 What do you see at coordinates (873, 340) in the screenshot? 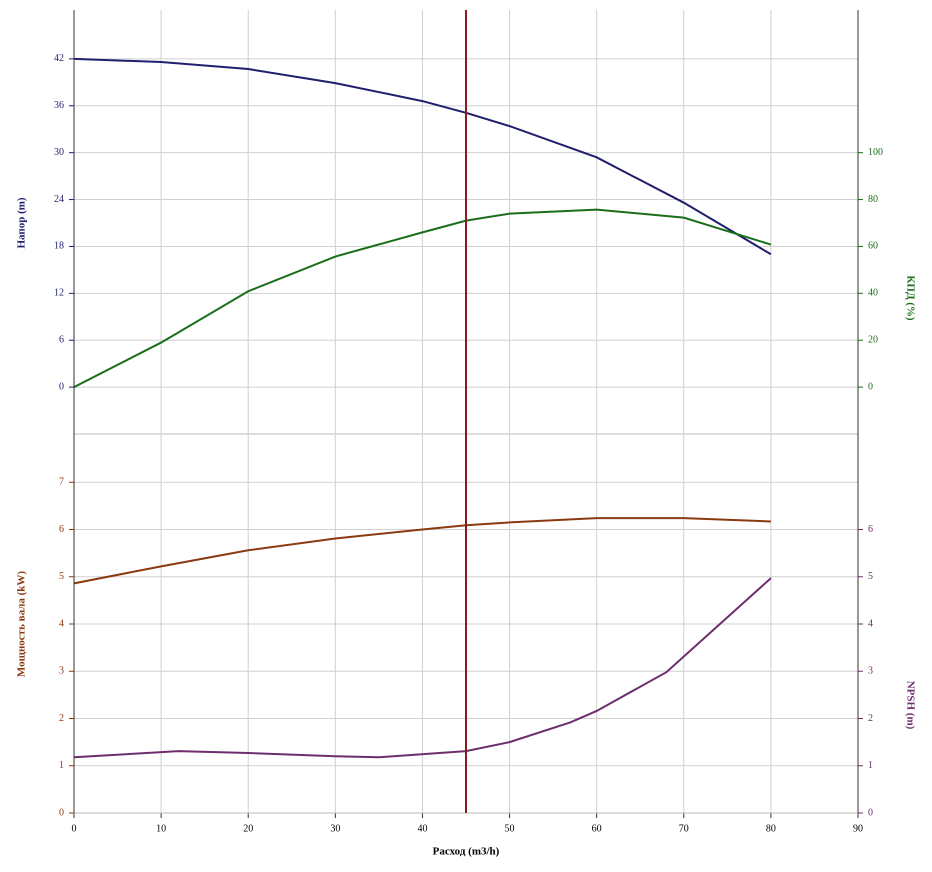
I see `y2-tick-label: 20` at bounding box center [873, 340].